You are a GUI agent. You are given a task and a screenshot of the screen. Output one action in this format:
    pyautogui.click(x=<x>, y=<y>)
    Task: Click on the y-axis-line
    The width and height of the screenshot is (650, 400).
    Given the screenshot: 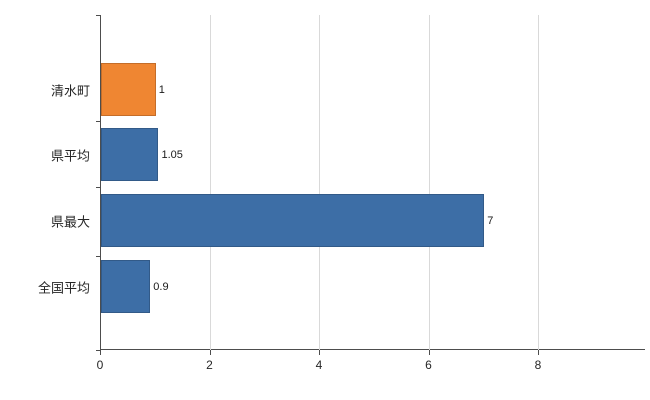 What is the action you would take?
    pyautogui.click(x=100, y=182)
    